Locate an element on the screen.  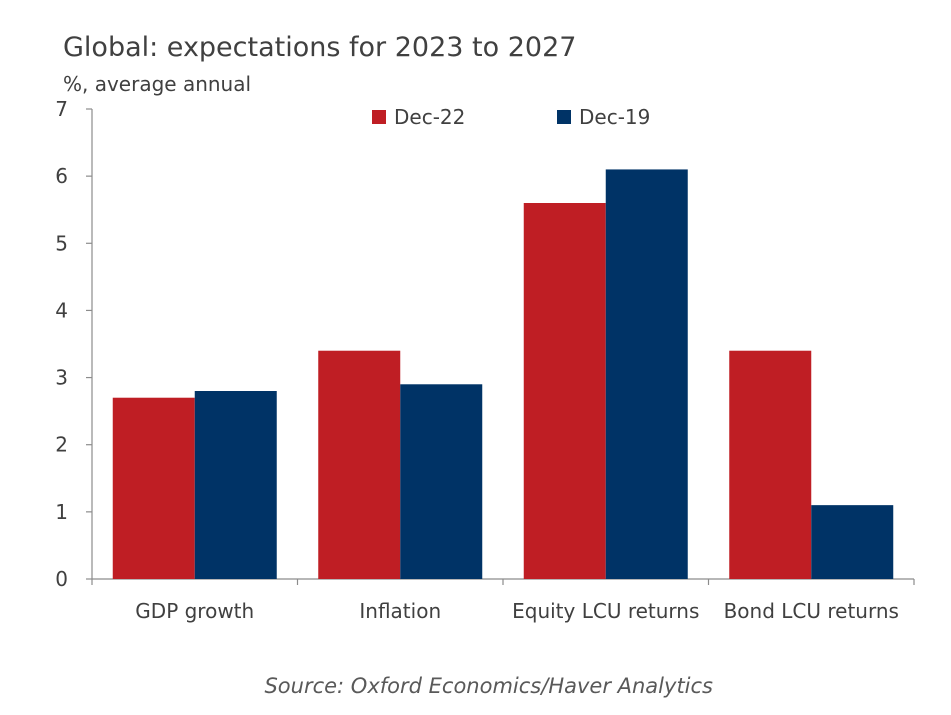
chart-title: Global: expectations for 2023 to 2027 is located at coordinates (319, 47).